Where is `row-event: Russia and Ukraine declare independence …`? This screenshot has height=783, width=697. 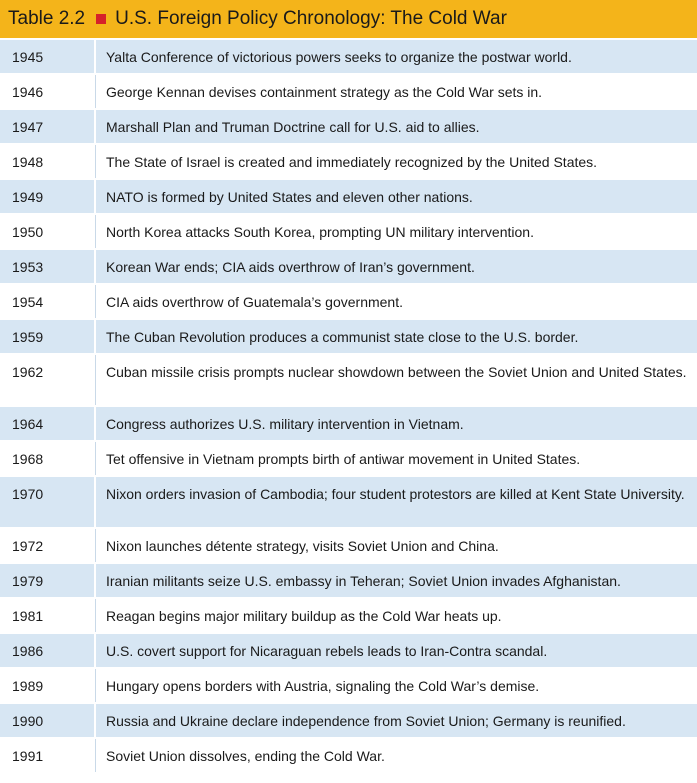 row-event: Russia and Ukraine declare independence … is located at coordinates (366, 721).